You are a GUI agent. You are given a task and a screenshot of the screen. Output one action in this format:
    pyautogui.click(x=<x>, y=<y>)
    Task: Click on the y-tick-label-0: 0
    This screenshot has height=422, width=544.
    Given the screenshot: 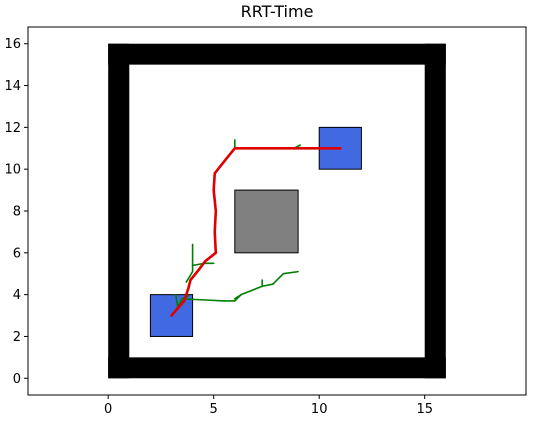 What is the action you would take?
    pyautogui.click(x=17, y=379)
    